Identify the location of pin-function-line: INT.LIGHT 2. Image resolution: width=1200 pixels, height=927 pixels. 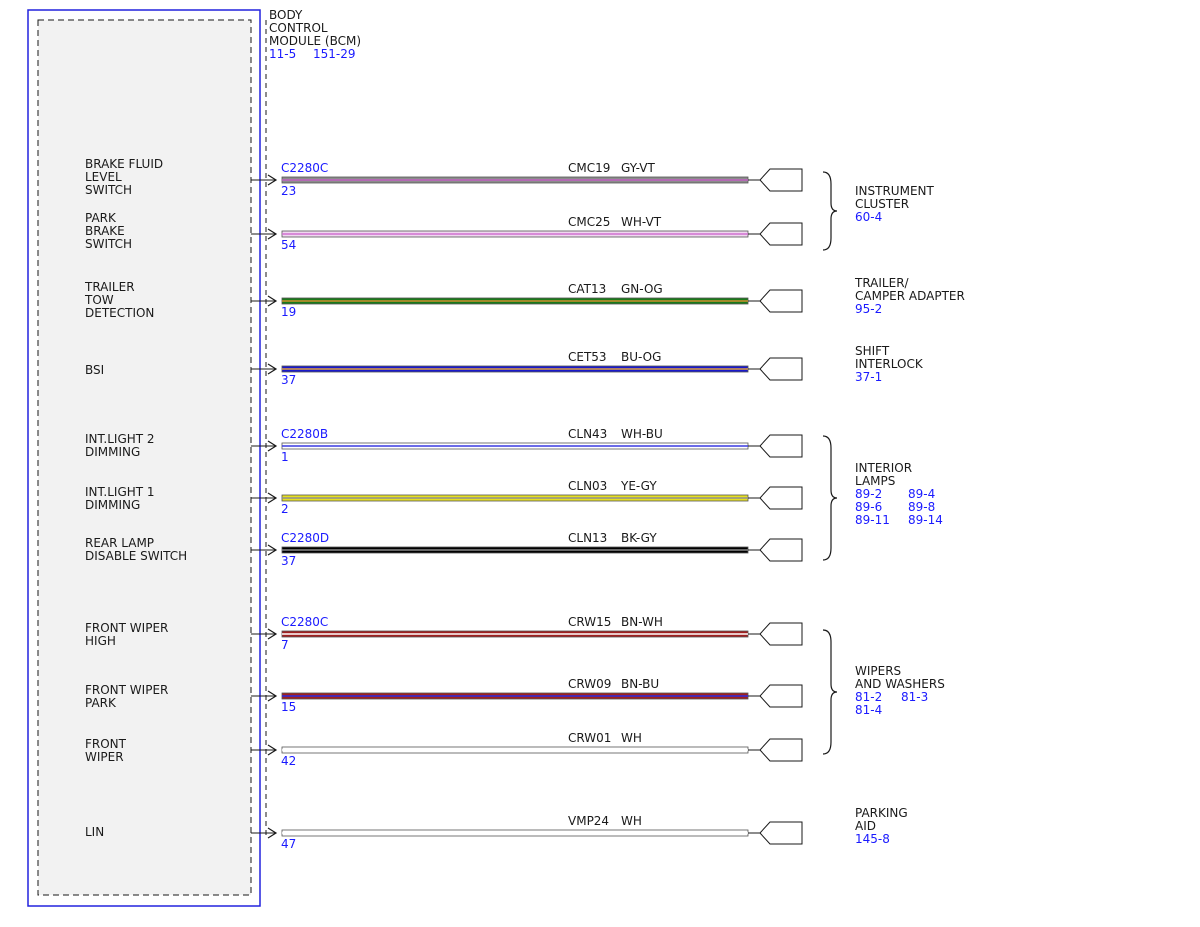
(120, 439).